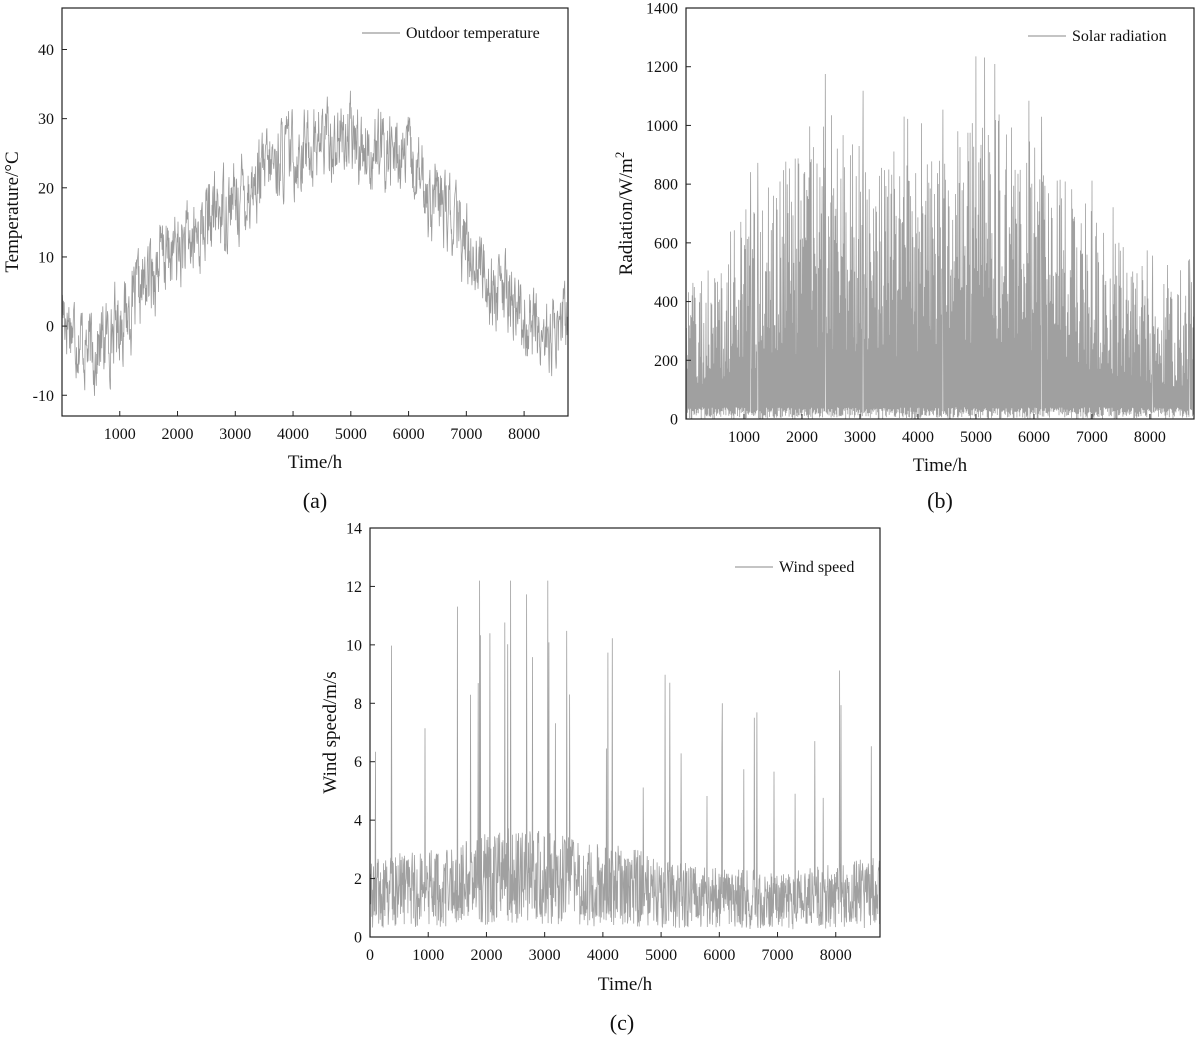 The width and height of the screenshot is (1200, 1038). I want to click on y-axis-title: Wind speed/m/s, so click(330, 732).